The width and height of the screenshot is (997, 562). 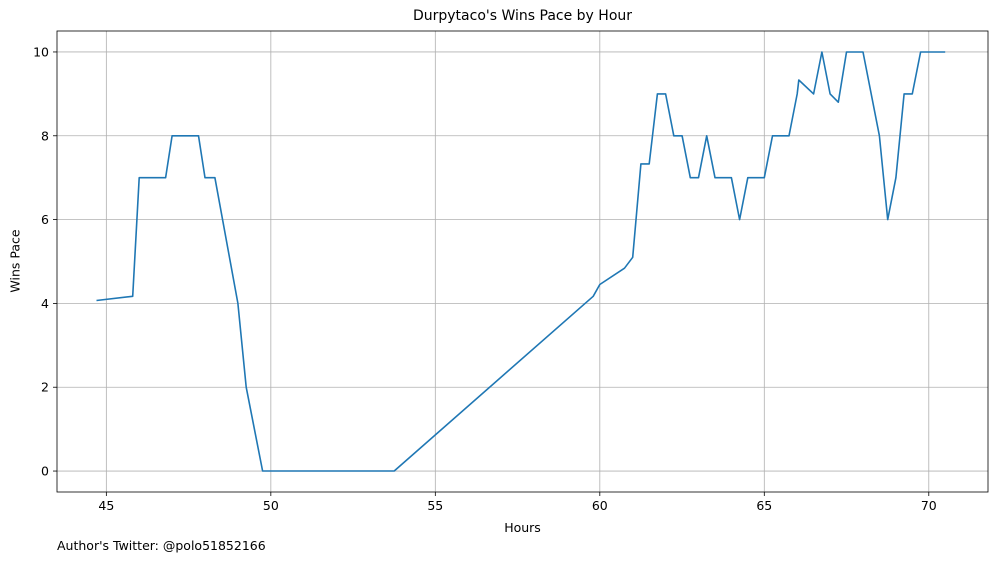 I want to click on y-tick-label: 2, so click(x=45, y=387).